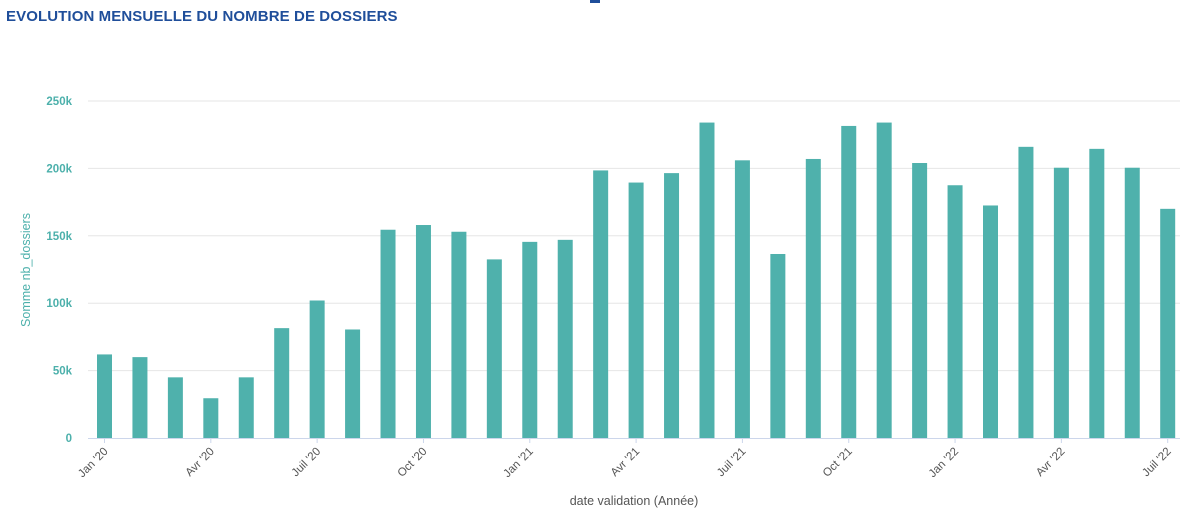 The width and height of the screenshot is (1191, 512). What do you see at coordinates (838, 463) in the screenshot?
I see `x-tick-label: Oct '21` at bounding box center [838, 463].